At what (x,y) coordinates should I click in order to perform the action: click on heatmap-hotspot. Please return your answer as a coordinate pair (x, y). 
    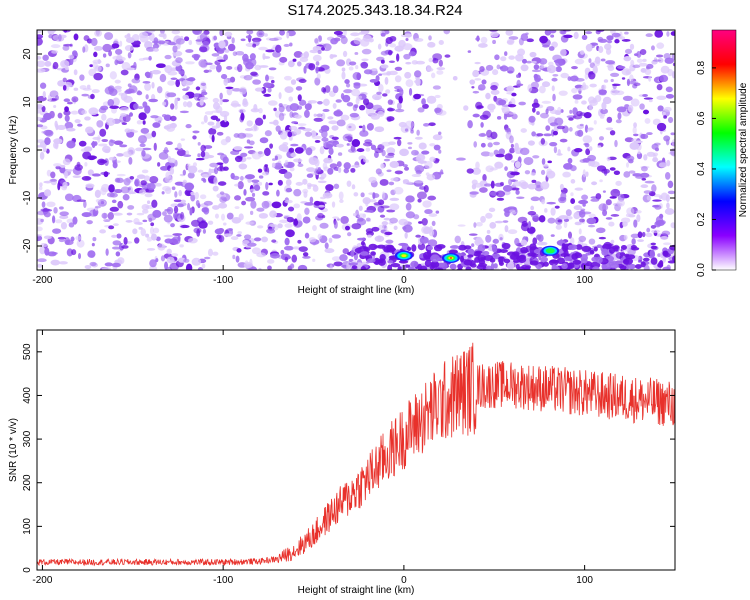
    Looking at the image, I should click on (404, 255).